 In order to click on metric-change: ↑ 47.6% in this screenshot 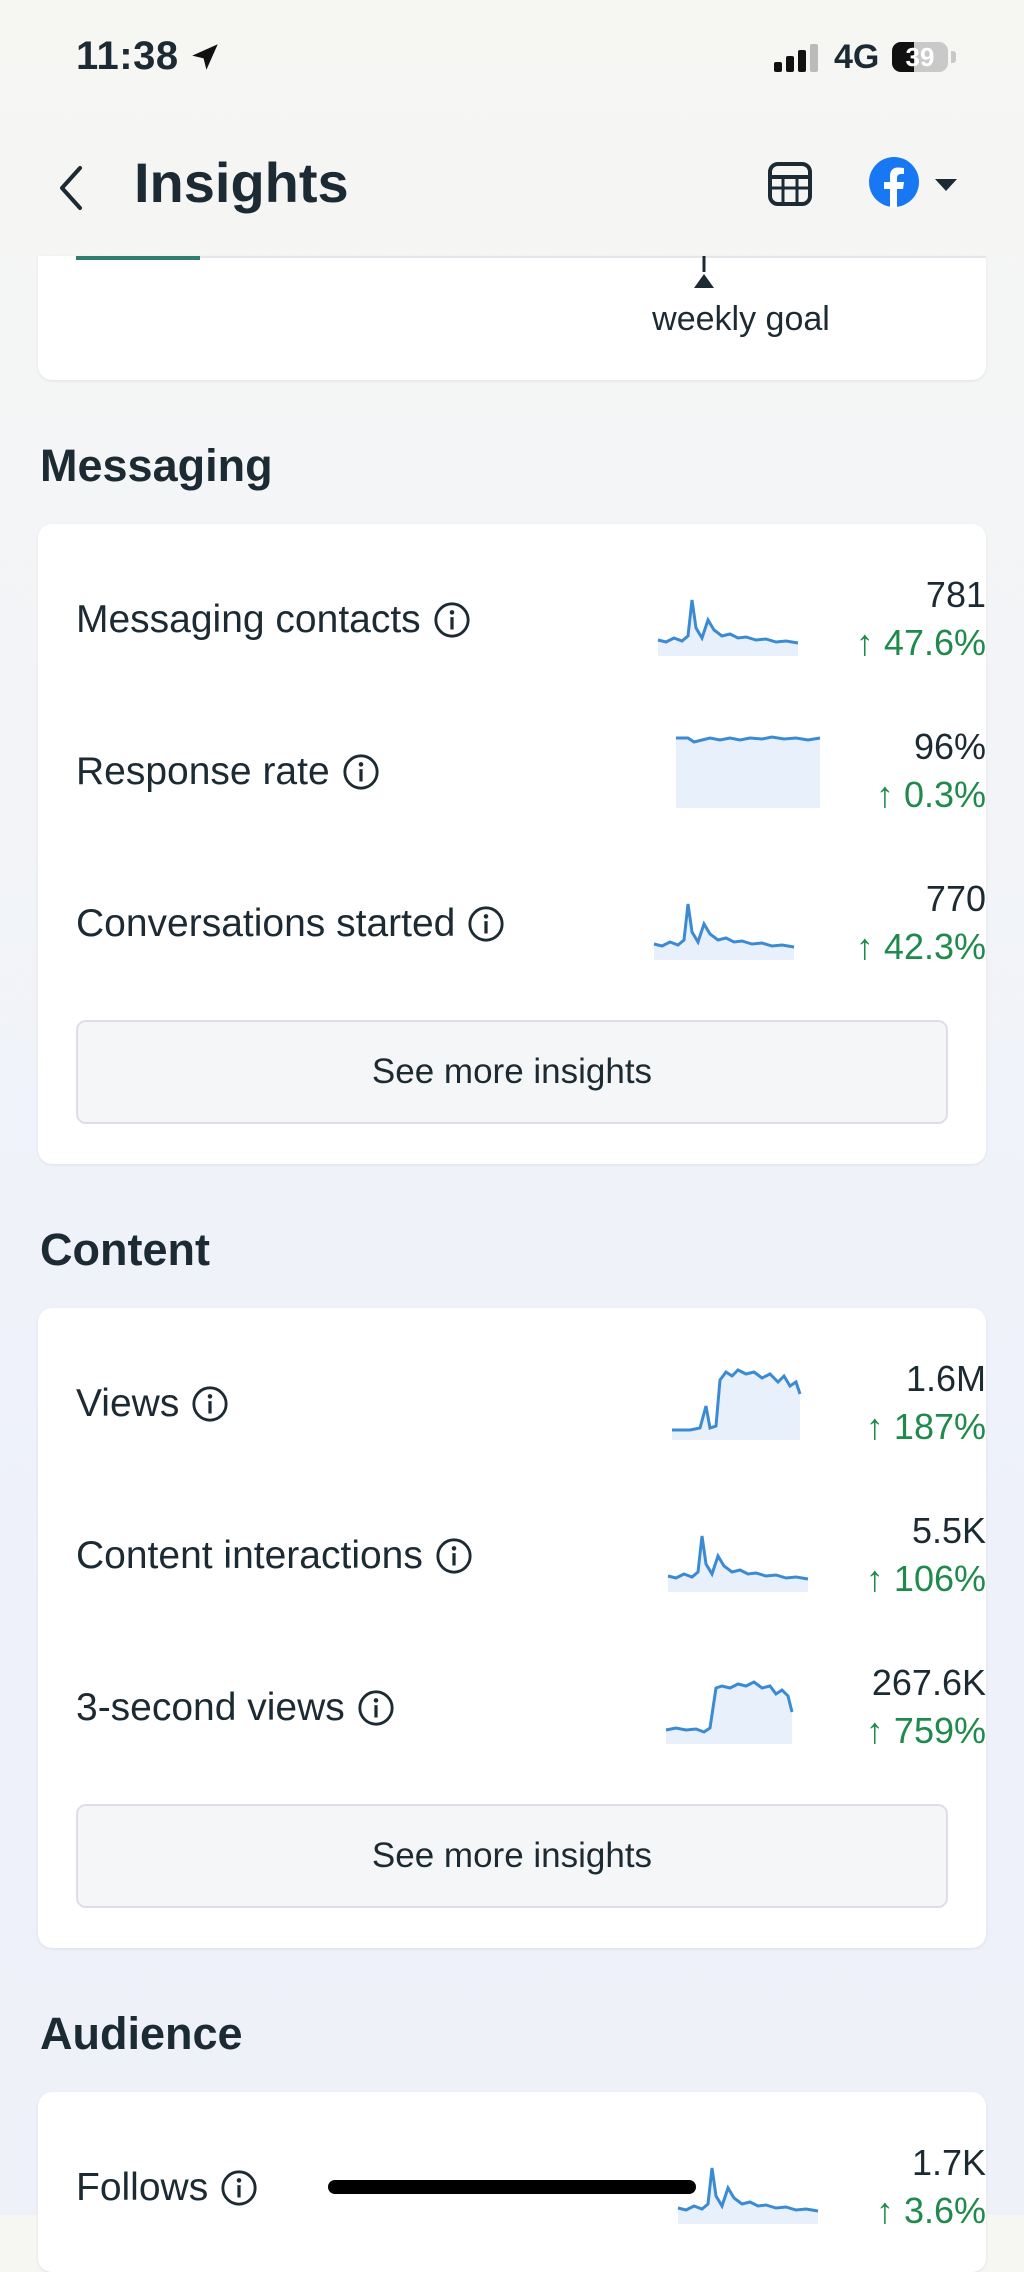, I will do `click(920, 642)`.